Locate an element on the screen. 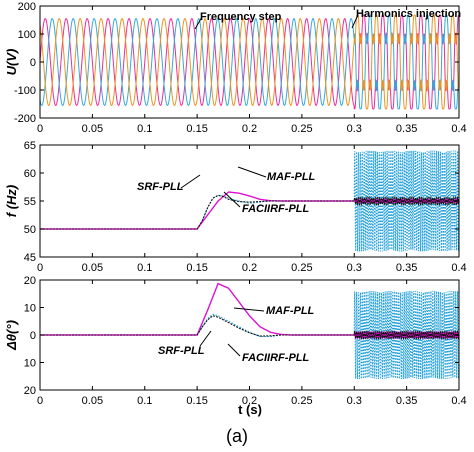 This screenshot has height=452, width=474. frequency-ylabel: f (Hz) is located at coordinates (11, 201).